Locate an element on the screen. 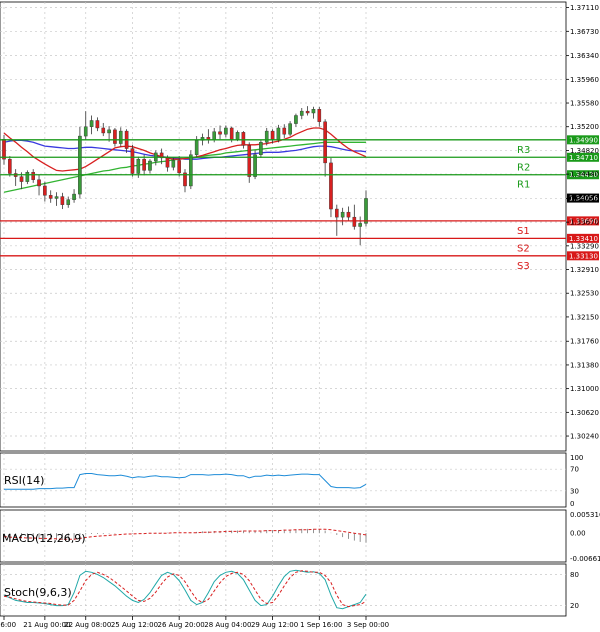 The image size is (600, 632). stoch-grid is located at coordinates (283, 590).